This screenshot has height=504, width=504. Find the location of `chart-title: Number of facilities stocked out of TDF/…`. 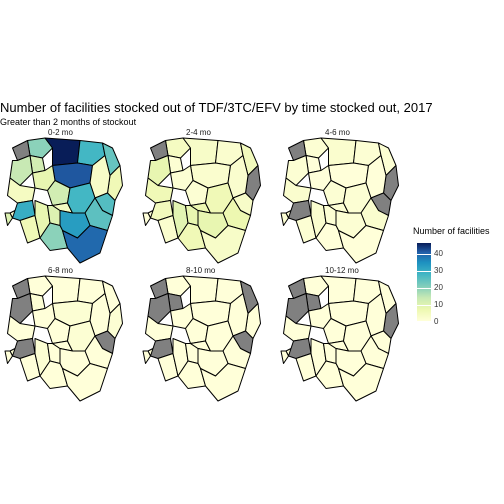

chart-title: Number of facilities stocked out of TDF/… is located at coordinates (216, 107).